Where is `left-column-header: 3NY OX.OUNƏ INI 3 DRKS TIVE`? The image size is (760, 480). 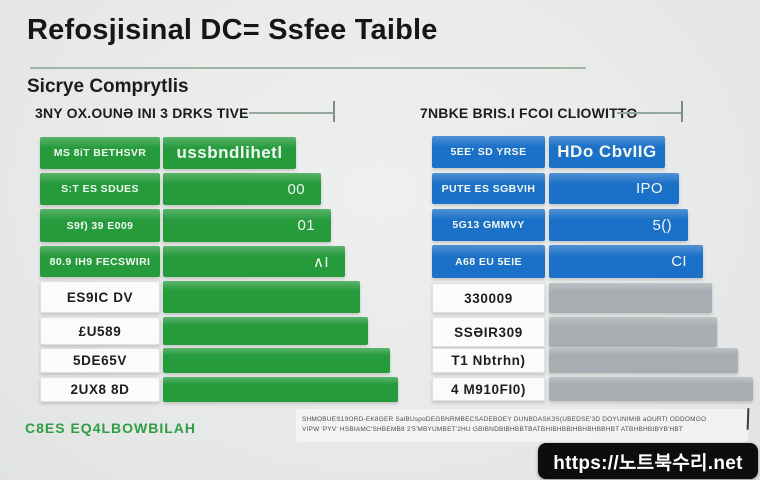 left-column-header: 3NY OX.OUNƏ INI 3 DRKS TIVE is located at coordinates (142, 113).